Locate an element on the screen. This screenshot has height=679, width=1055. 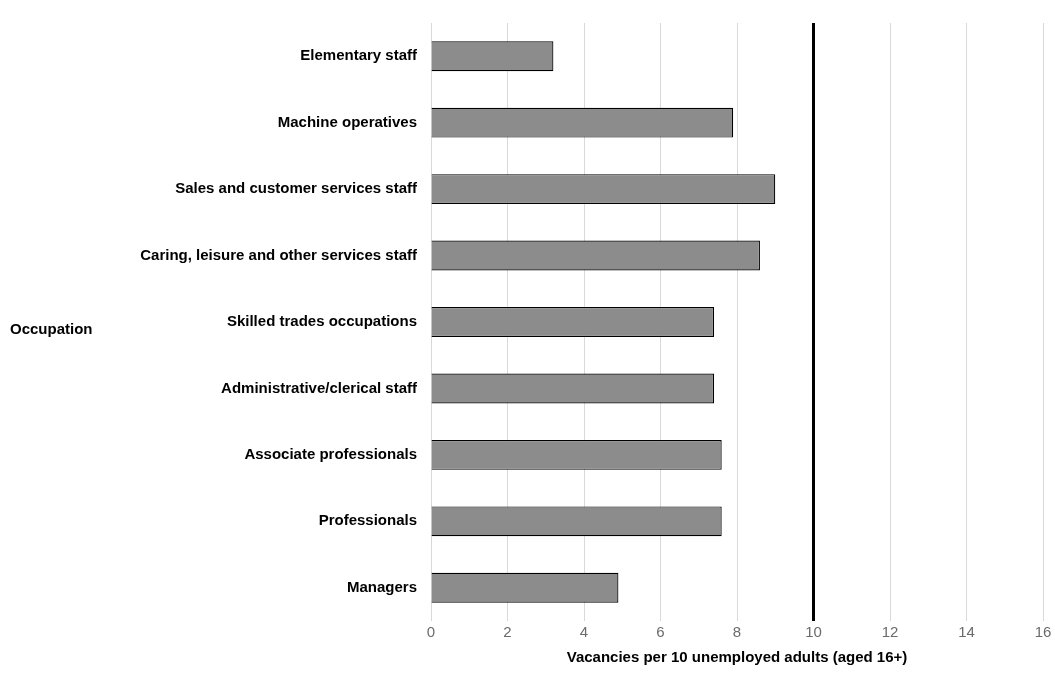
y-tick-label: Caring, leisure and other services staff is located at coordinates (279, 254).